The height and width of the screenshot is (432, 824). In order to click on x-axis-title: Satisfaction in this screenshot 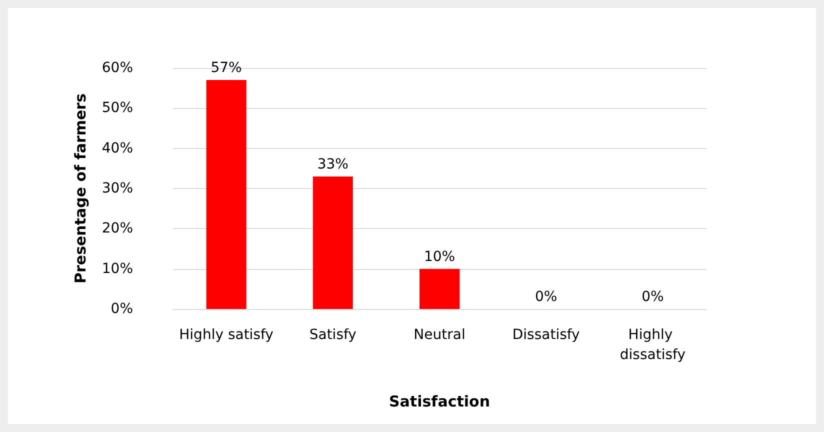, I will do `click(439, 401)`.